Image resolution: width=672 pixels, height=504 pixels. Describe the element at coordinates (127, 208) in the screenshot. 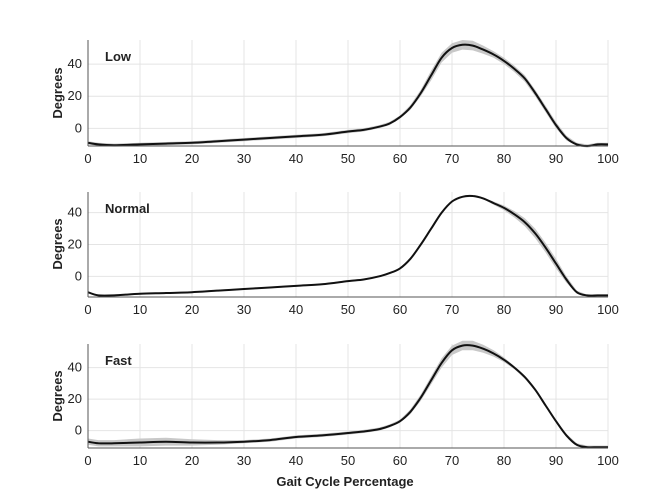

I see `panel-title: Normal` at that location.